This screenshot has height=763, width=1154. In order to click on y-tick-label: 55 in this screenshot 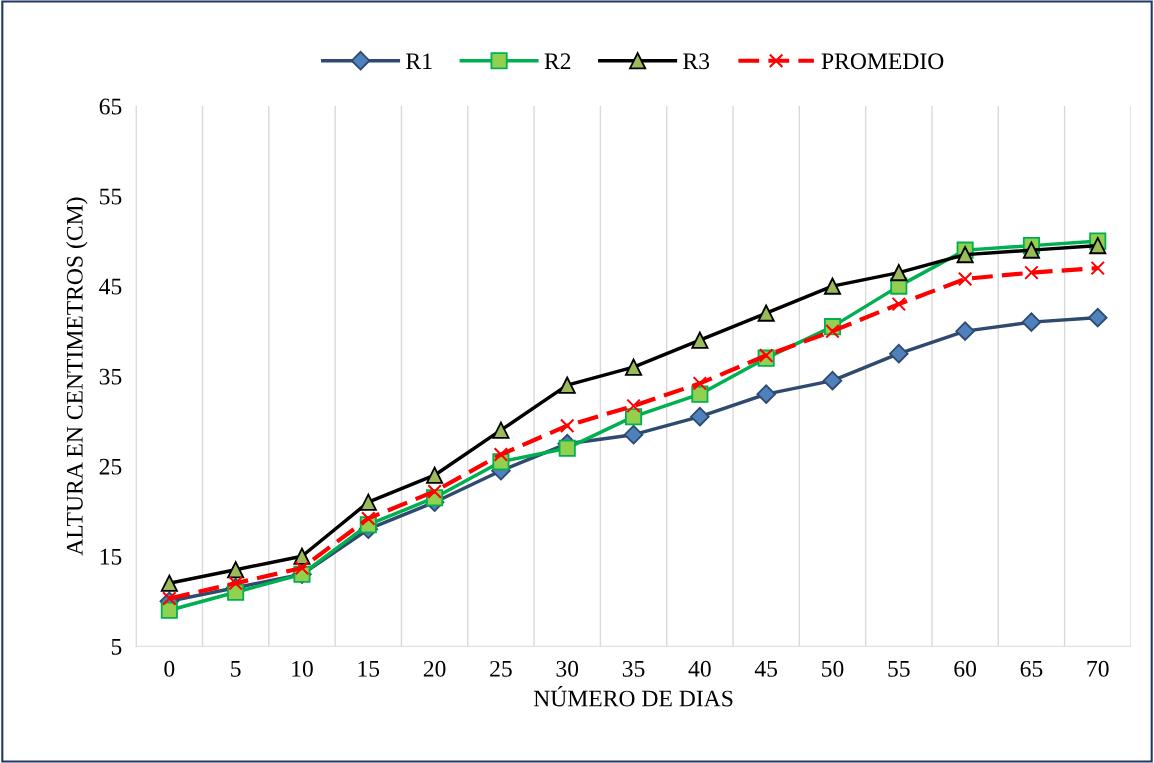, I will do `click(111, 196)`.